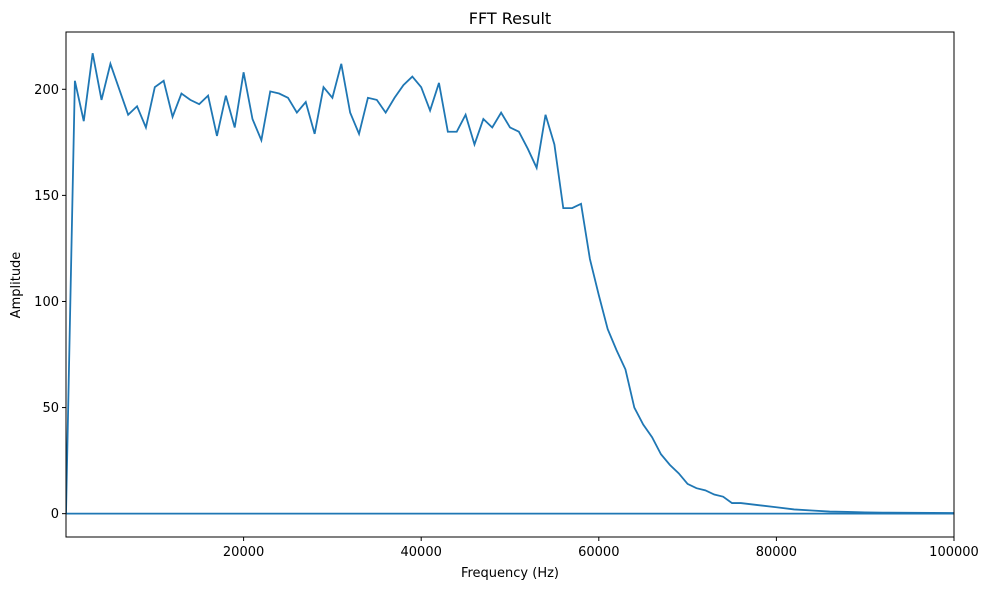 The width and height of the screenshot is (989, 590). Describe the element at coordinates (776, 552) in the screenshot. I see `x-tick-label: 80000` at that location.